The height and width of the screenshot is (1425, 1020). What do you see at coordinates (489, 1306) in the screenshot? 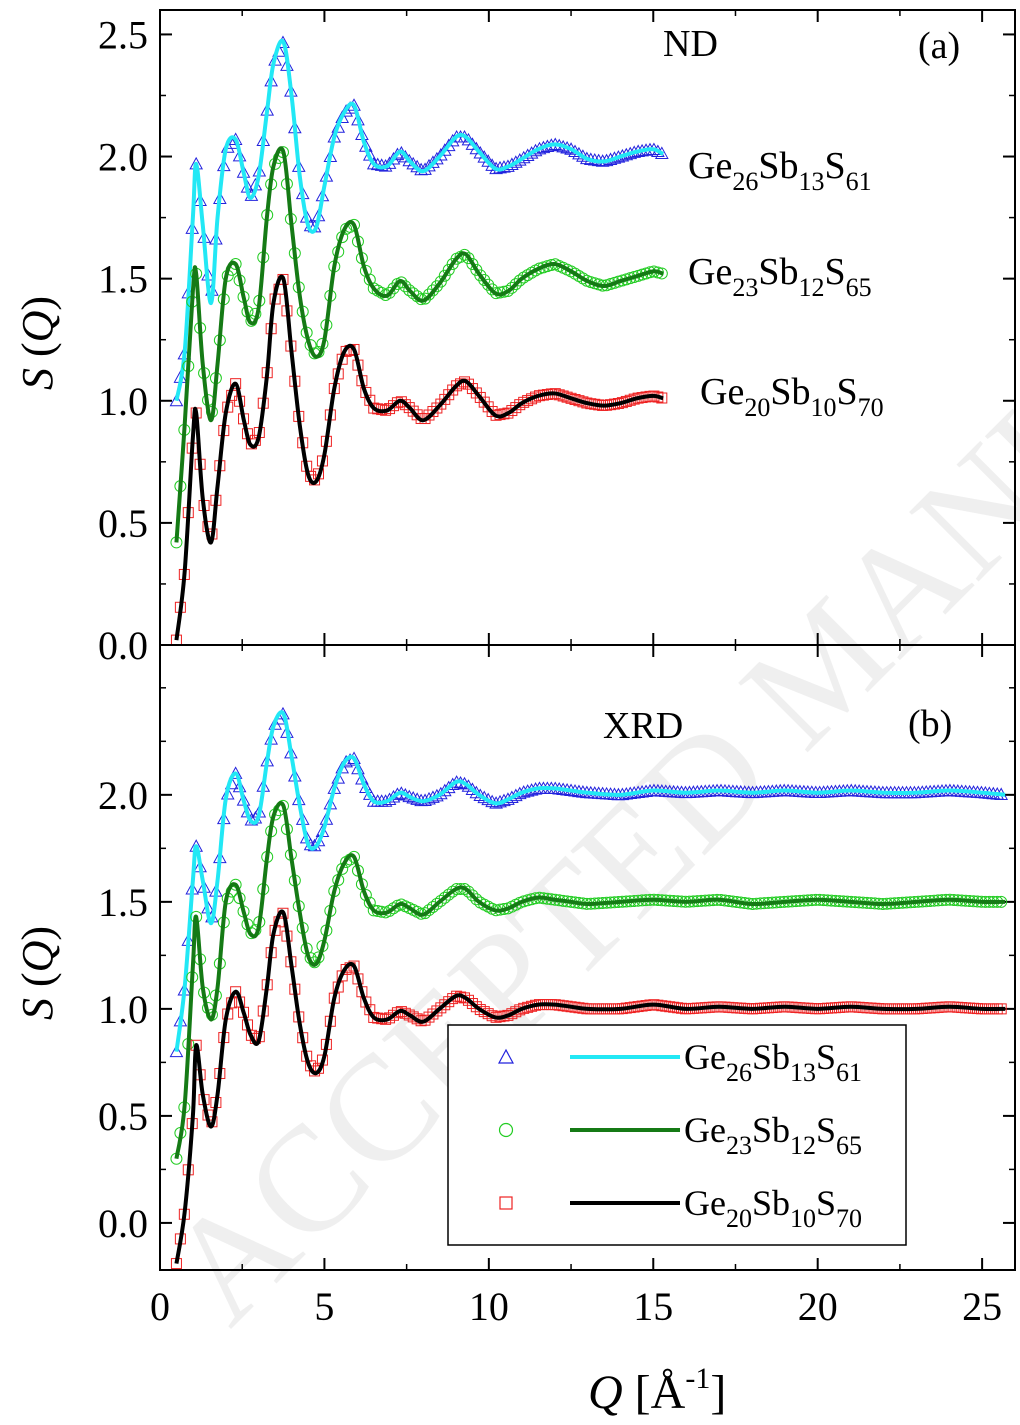
I see `x-tick-label: 10` at bounding box center [489, 1306].